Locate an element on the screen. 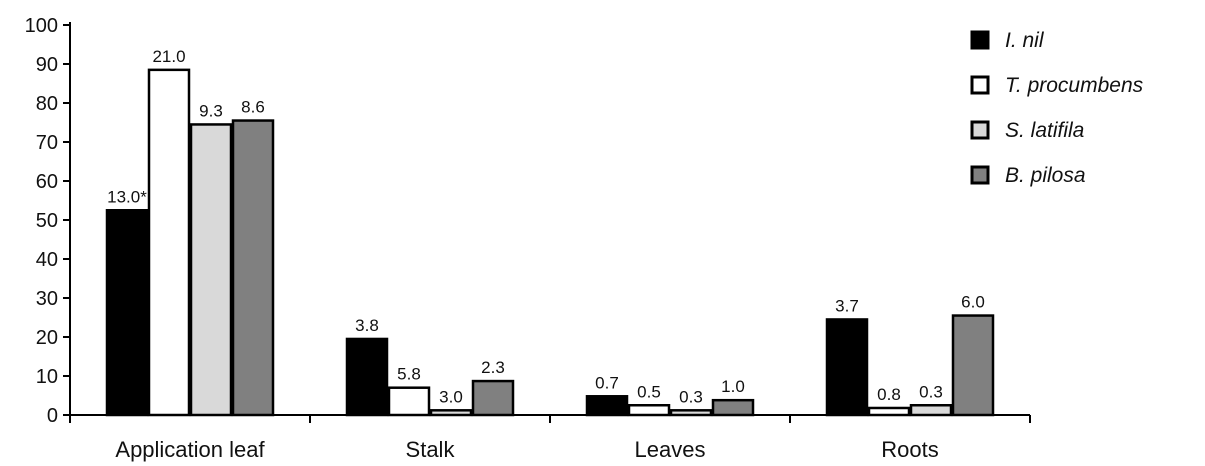  bar-data-label: 8.6 is located at coordinates (253, 107).